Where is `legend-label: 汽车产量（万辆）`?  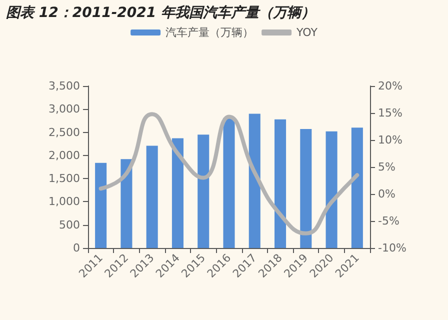
legend-label: 汽车产量（万辆） is located at coordinates (210, 32).